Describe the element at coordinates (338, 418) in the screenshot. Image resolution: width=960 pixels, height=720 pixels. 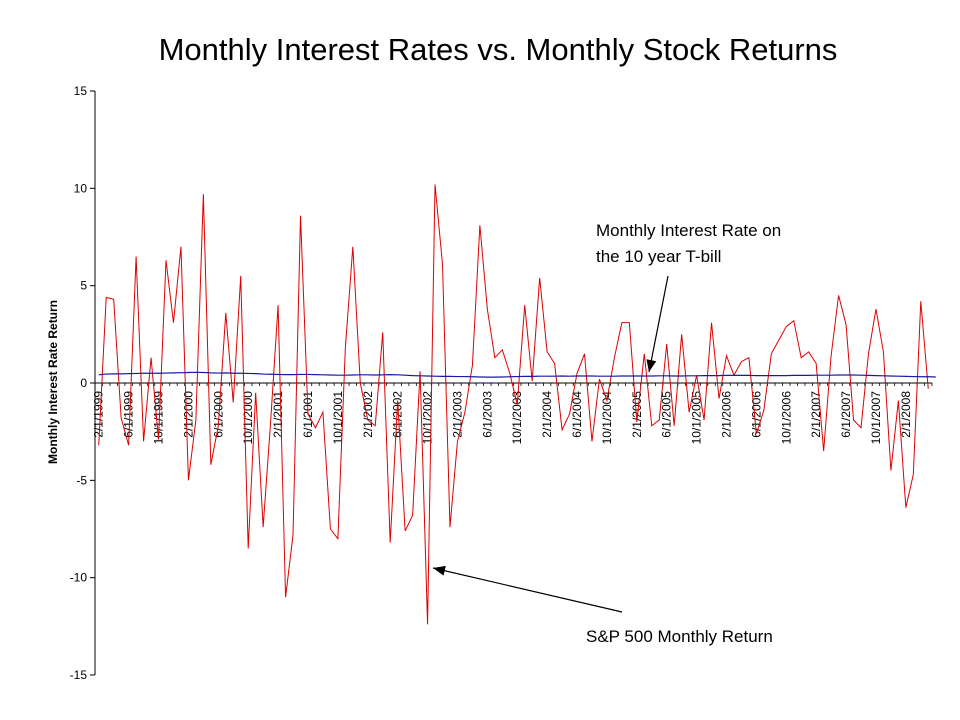
I see `x-tick-label: 10/1/2001` at that location.